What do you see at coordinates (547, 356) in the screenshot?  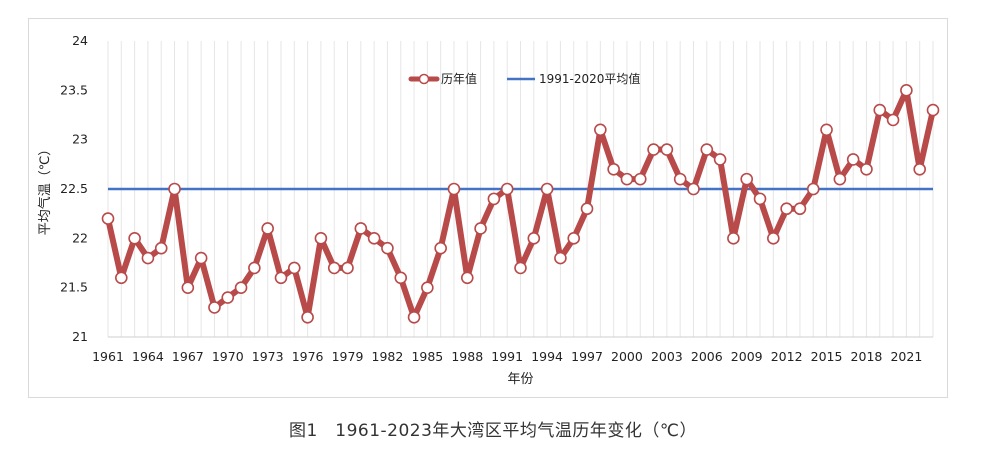 I see `x-tick-label: 1994` at bounding box center [547, 356].